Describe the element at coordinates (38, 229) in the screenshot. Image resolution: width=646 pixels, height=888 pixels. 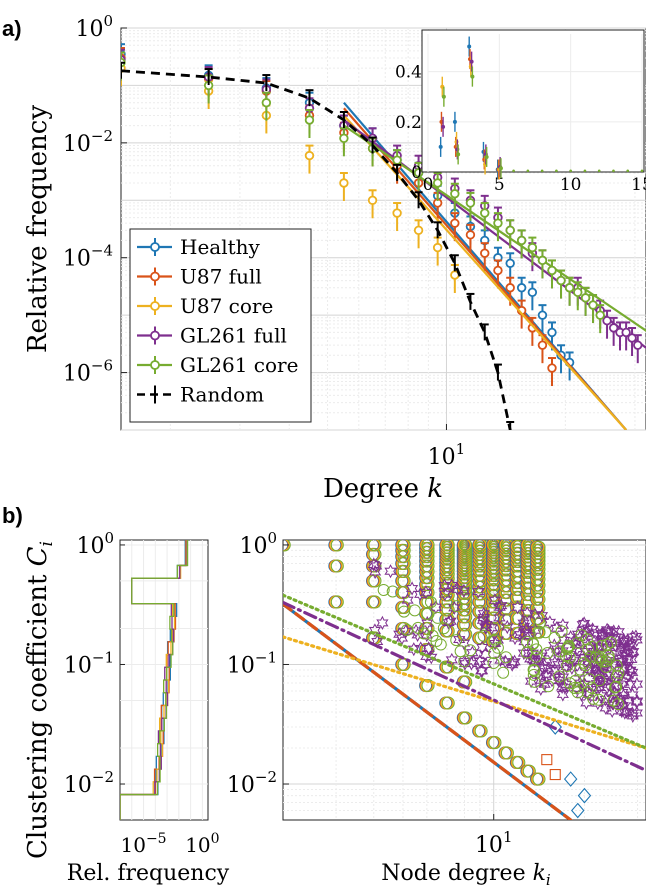
I see `panel-a-y-label: Relative frequency` at that location.